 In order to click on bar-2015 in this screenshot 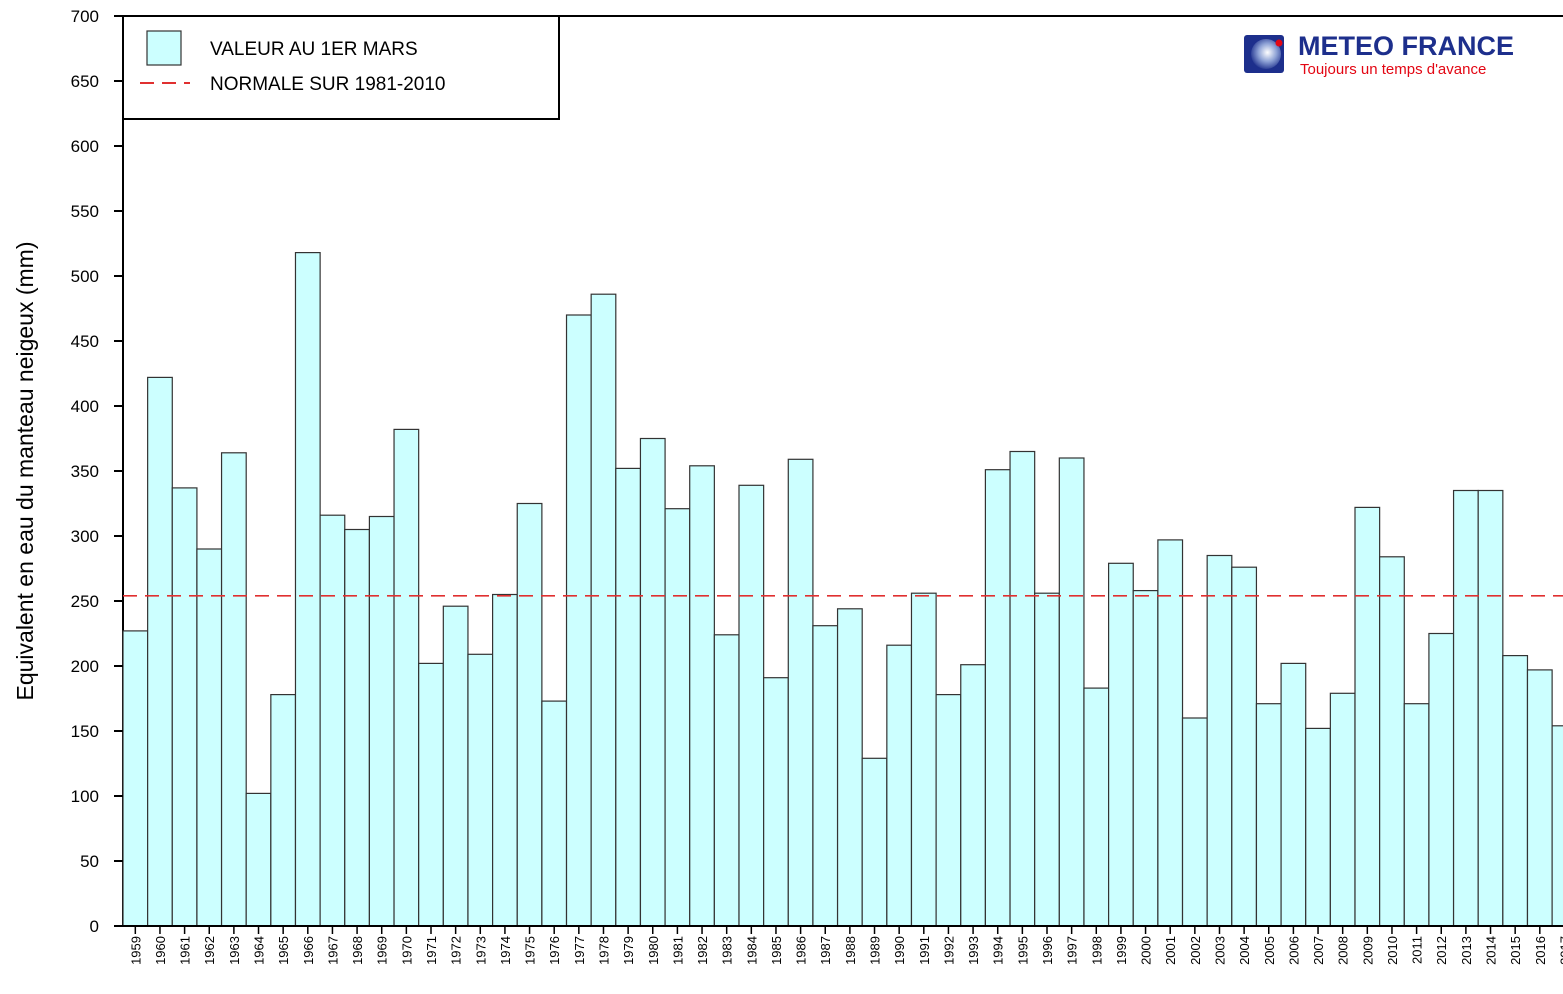, I will do `click(1515, 790)`.